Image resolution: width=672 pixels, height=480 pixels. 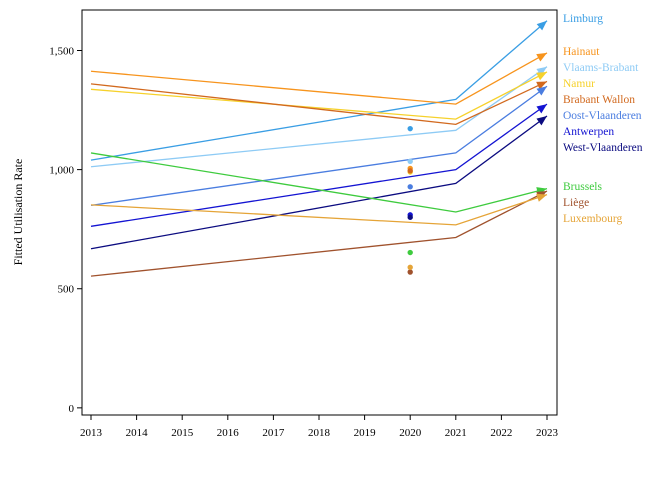 I want to click on legend-label: Limburg, so click(x=583, y=19).